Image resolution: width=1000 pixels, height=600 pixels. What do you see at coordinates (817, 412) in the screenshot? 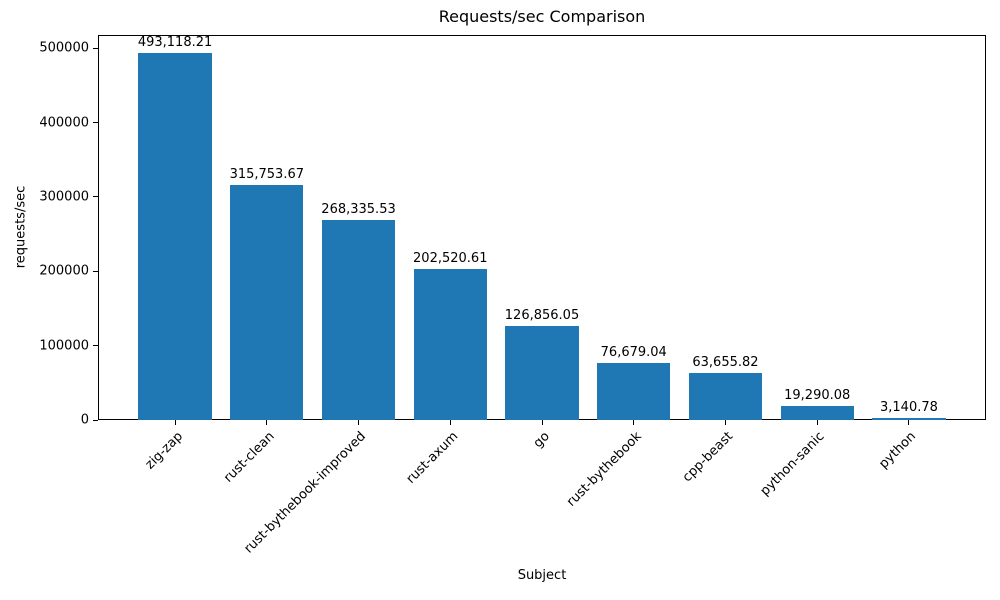
I see `bar-python-sanic` at bounding box center [817, 412].